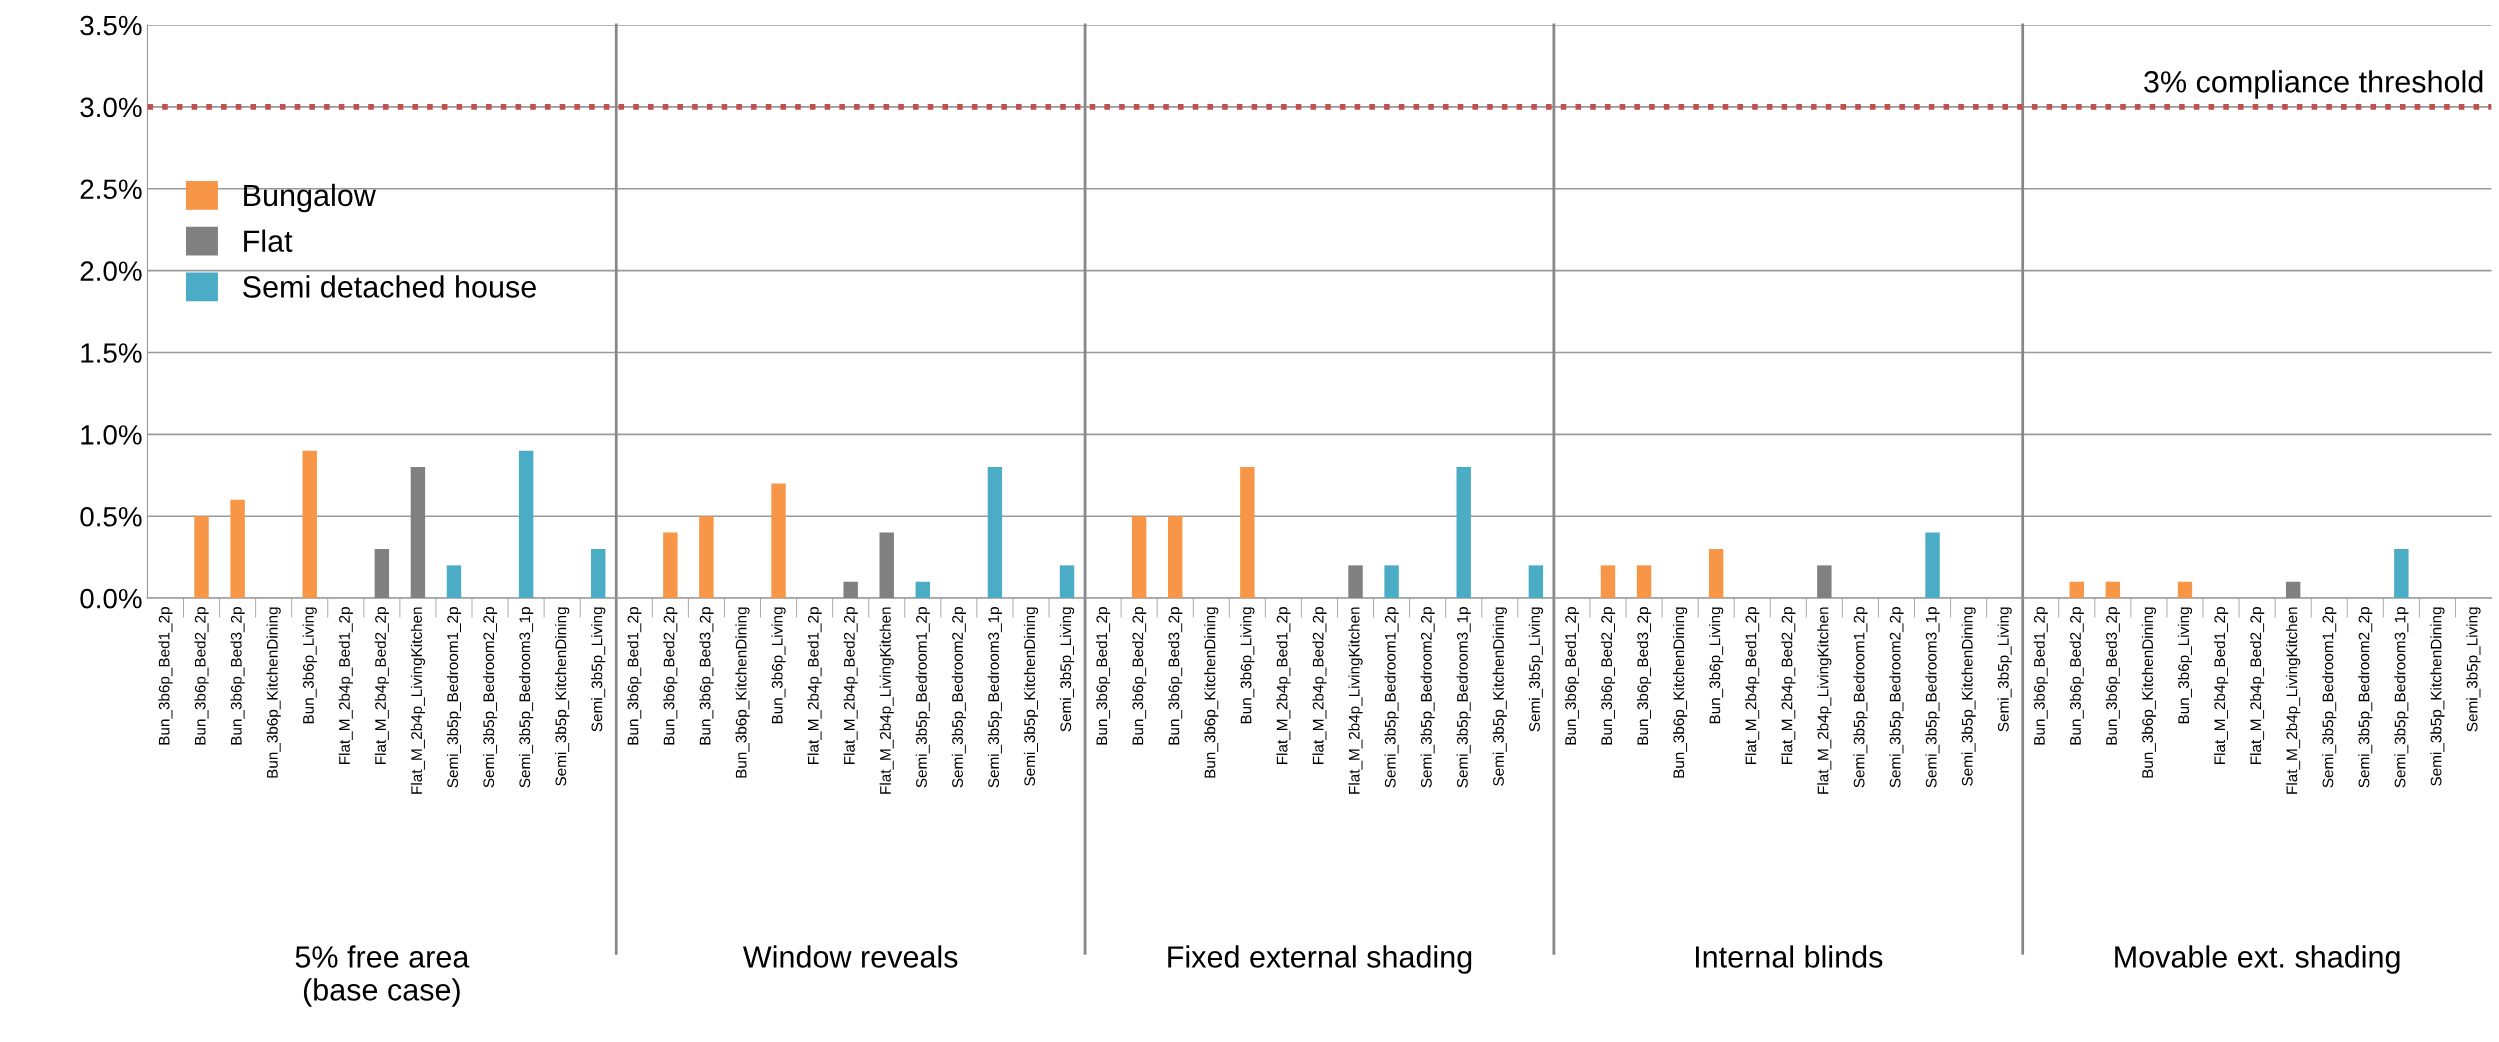 This screenshot has height=1042, width=2499. What do you see at coordinates (111, 598) in the screenshot?
I see `y-tick-label: 0.0%` at bounding box center [111, 598].